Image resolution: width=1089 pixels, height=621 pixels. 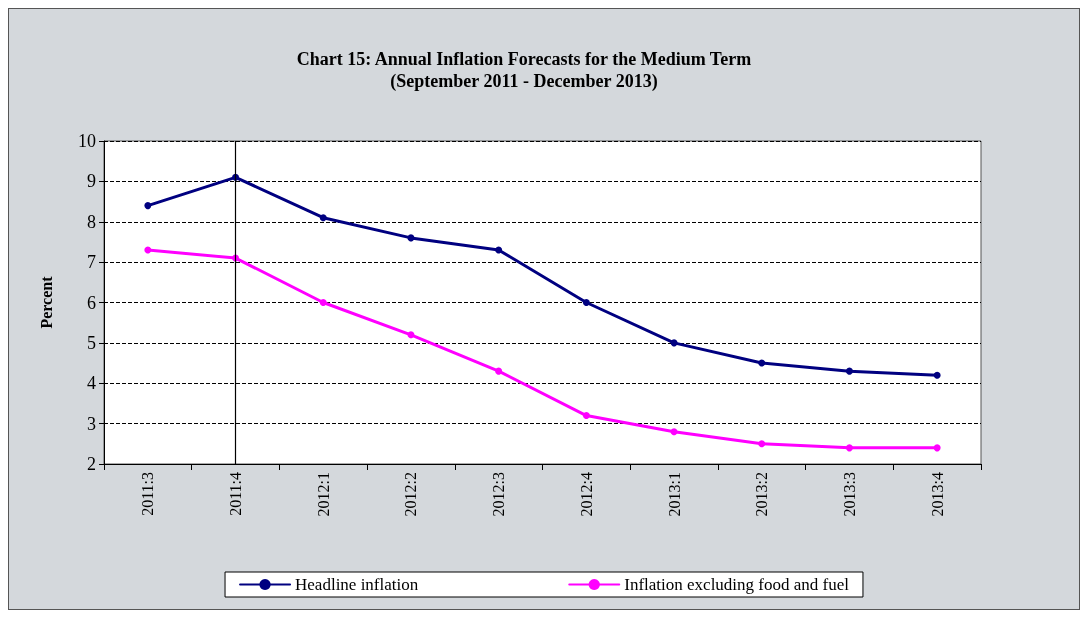 I want to click on y-tick-label: 4, so click(x=91, y=383).